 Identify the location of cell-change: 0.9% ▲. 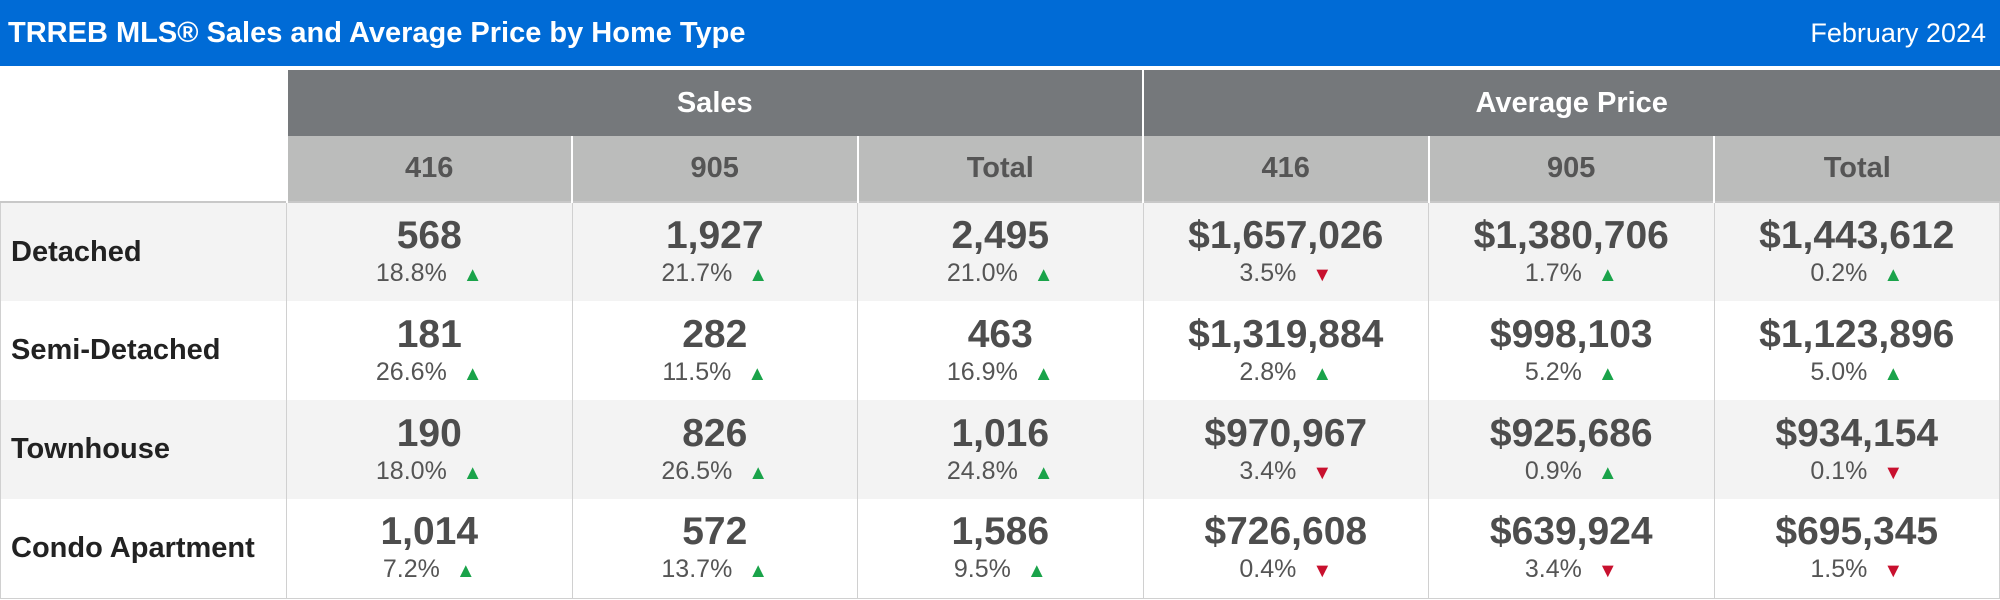
(1571, 472).